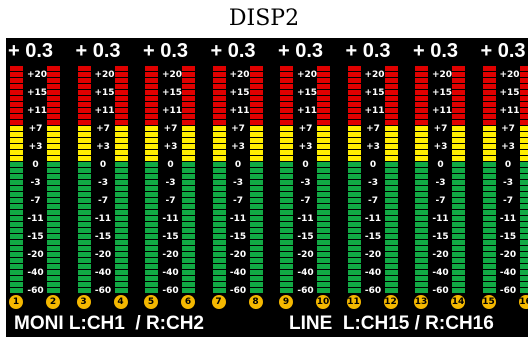 Image resolution: width=528 pixels, height=337 pixels. Describe the element at coordinates (53, 302) in the screenshot. I see `channel-number-badge: 2` at that location.